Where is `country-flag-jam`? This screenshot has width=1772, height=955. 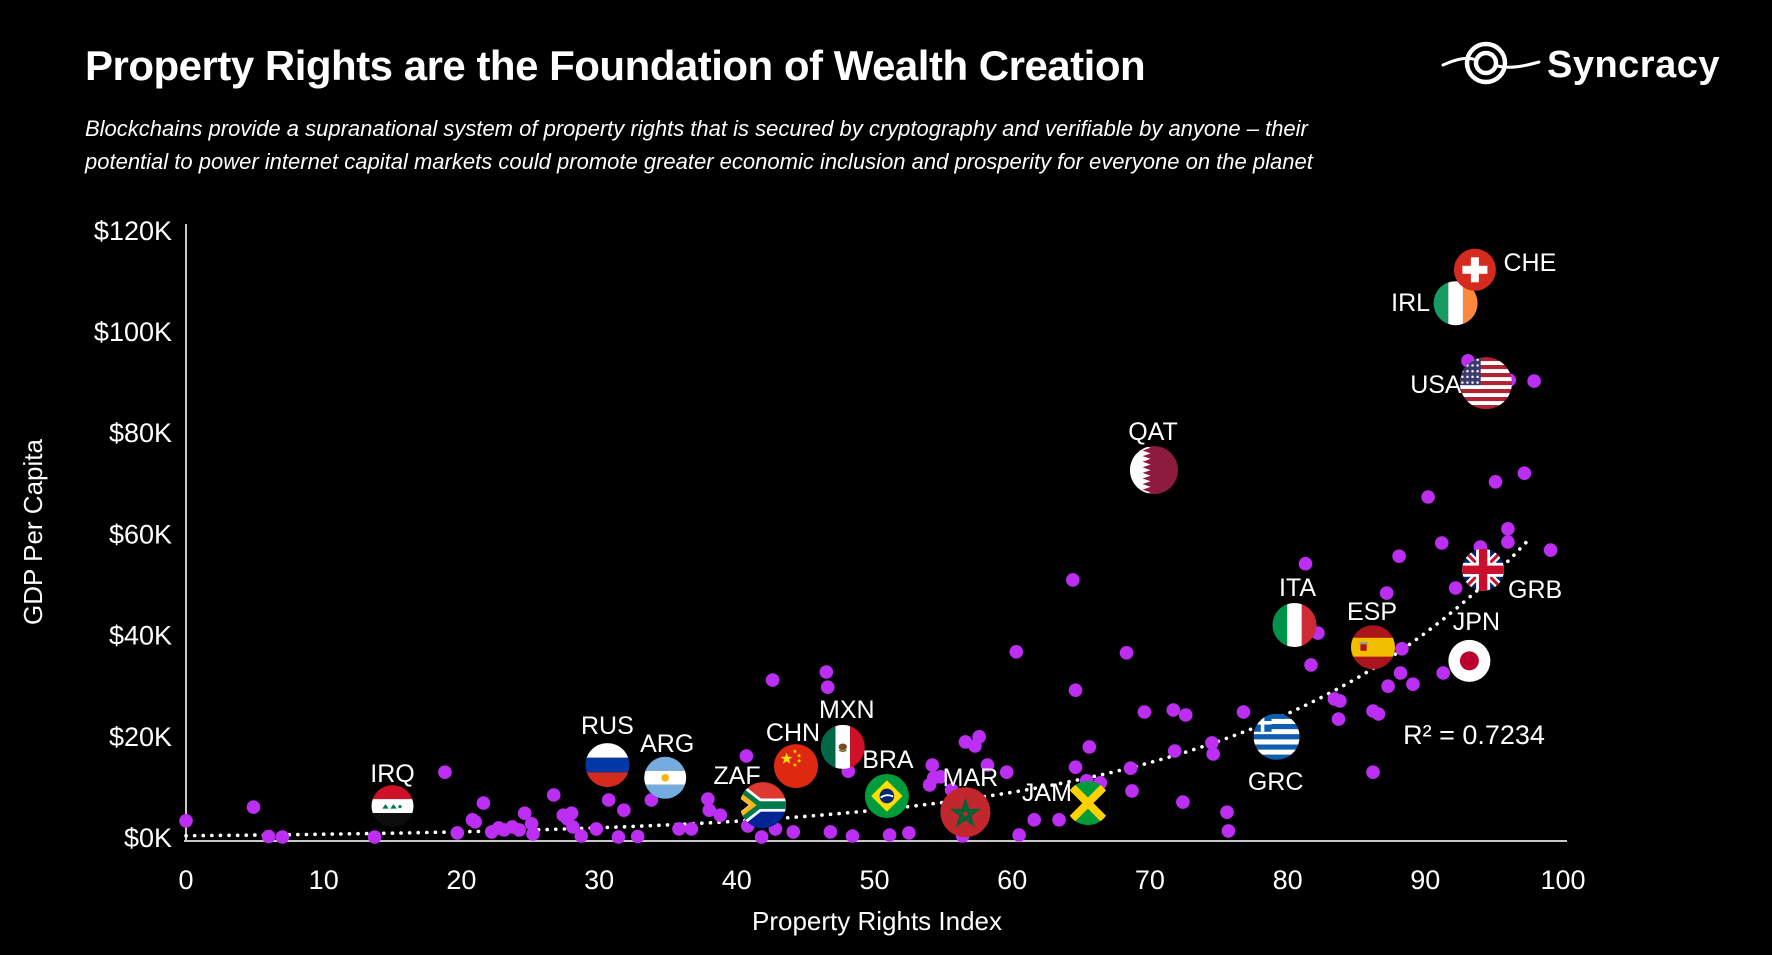 country-flag-jam is located at coordinates (1087, 803).